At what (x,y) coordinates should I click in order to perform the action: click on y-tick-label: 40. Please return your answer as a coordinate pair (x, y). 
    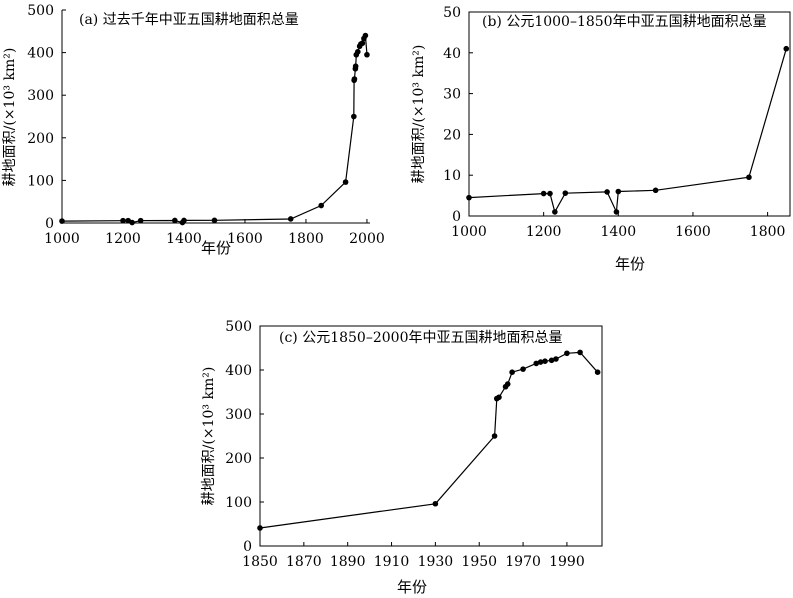
    Looking at the image, I should click on (452, 54).